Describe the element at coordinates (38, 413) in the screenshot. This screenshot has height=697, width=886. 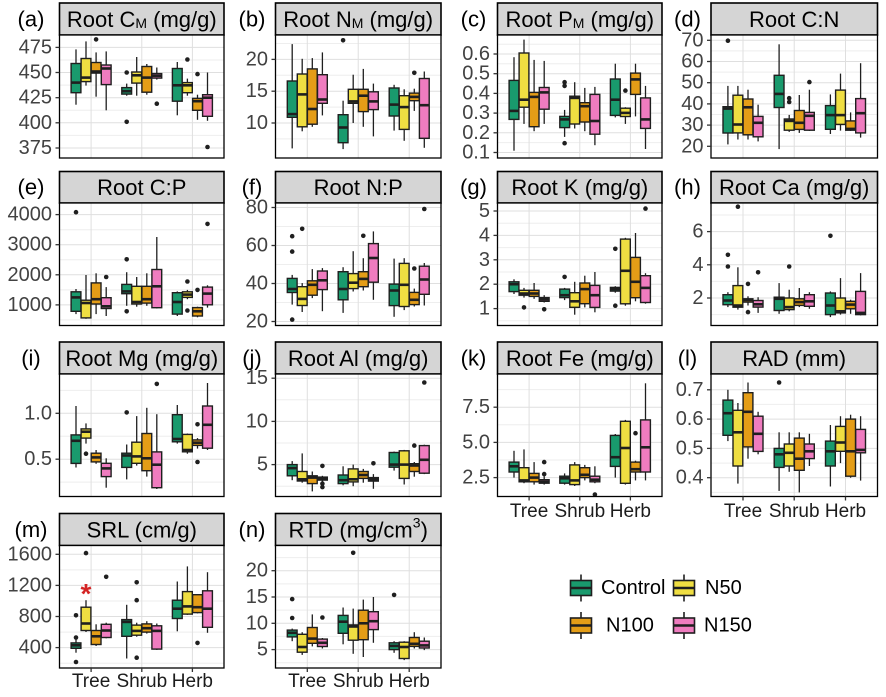
I see `svg-text: 1.0` at that location.